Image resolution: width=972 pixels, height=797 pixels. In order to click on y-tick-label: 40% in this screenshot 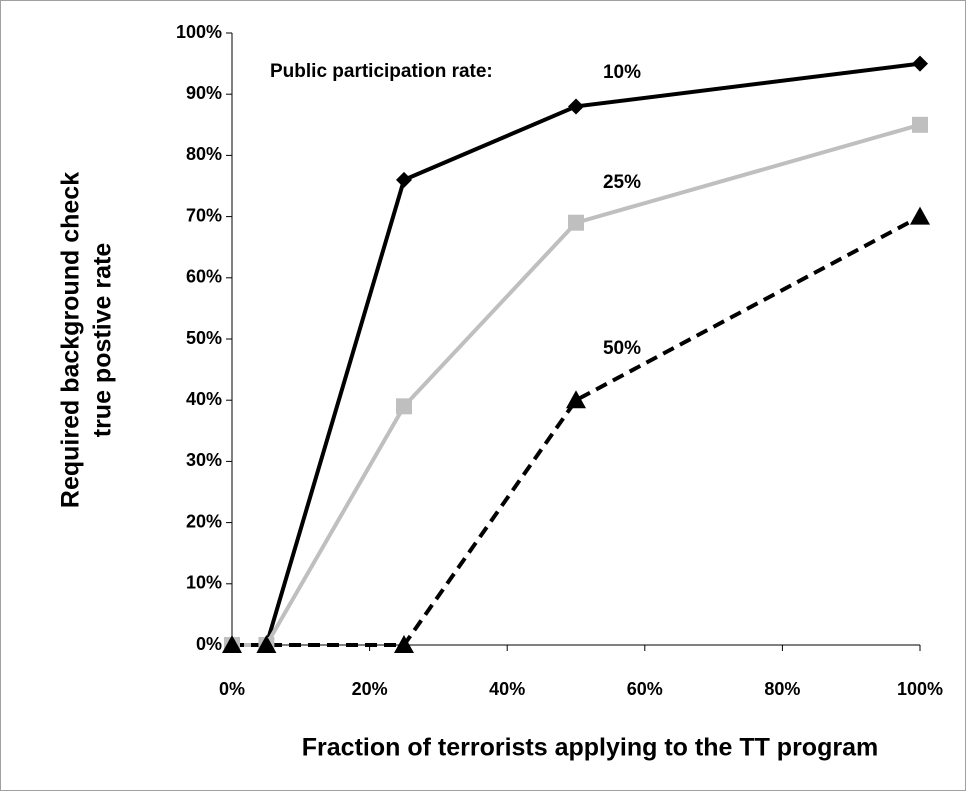, I will do `click(204, 399)`.